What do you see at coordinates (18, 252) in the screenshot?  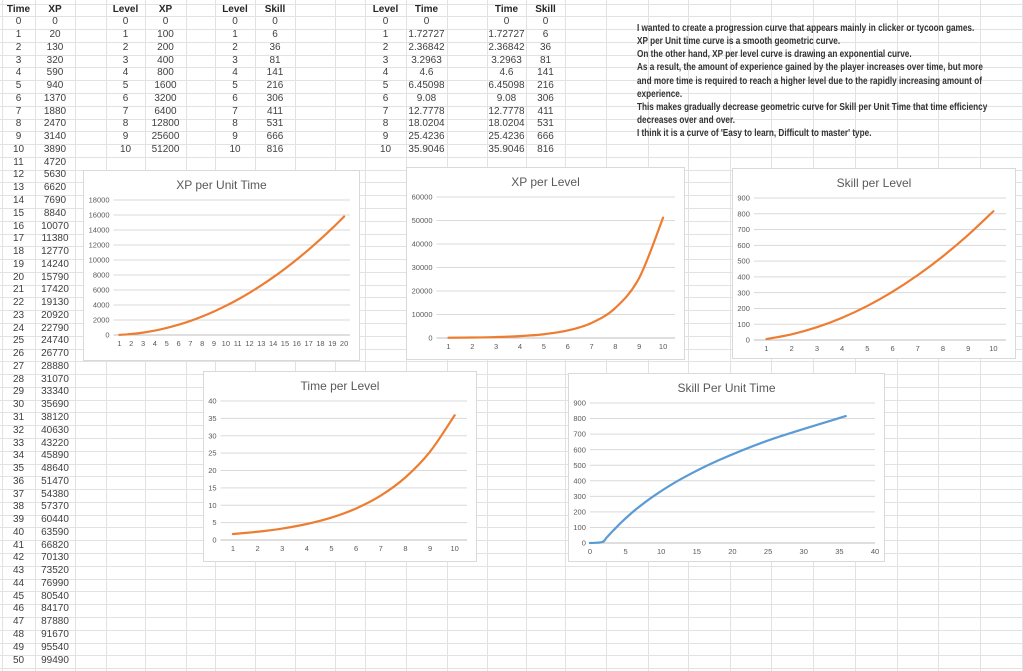 I see `cell: 18` at bounding box center [18, 252].